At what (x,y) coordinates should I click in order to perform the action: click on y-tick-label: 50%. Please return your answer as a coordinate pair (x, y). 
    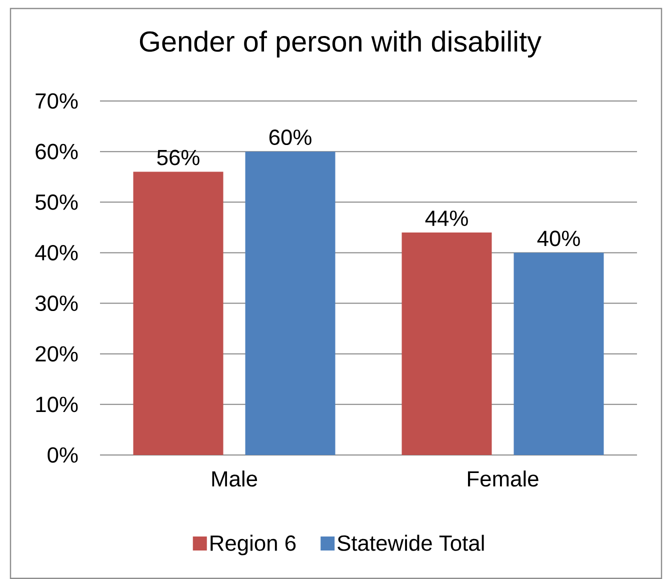
    Looking at the image, I should click on (56, 202).